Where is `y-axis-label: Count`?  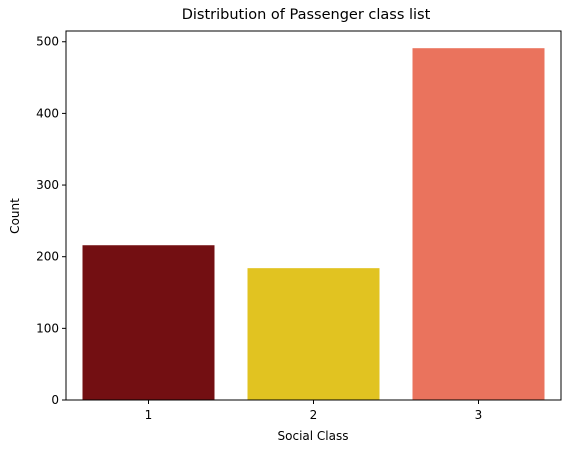 y-axis-label: Count is located at coordinates (15, 216).